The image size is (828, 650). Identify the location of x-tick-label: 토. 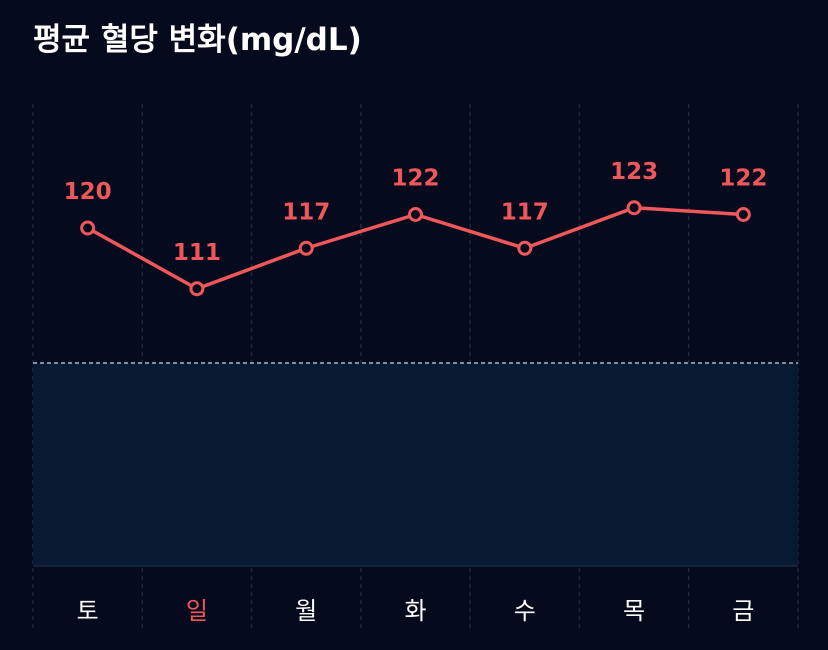
(88, 611).